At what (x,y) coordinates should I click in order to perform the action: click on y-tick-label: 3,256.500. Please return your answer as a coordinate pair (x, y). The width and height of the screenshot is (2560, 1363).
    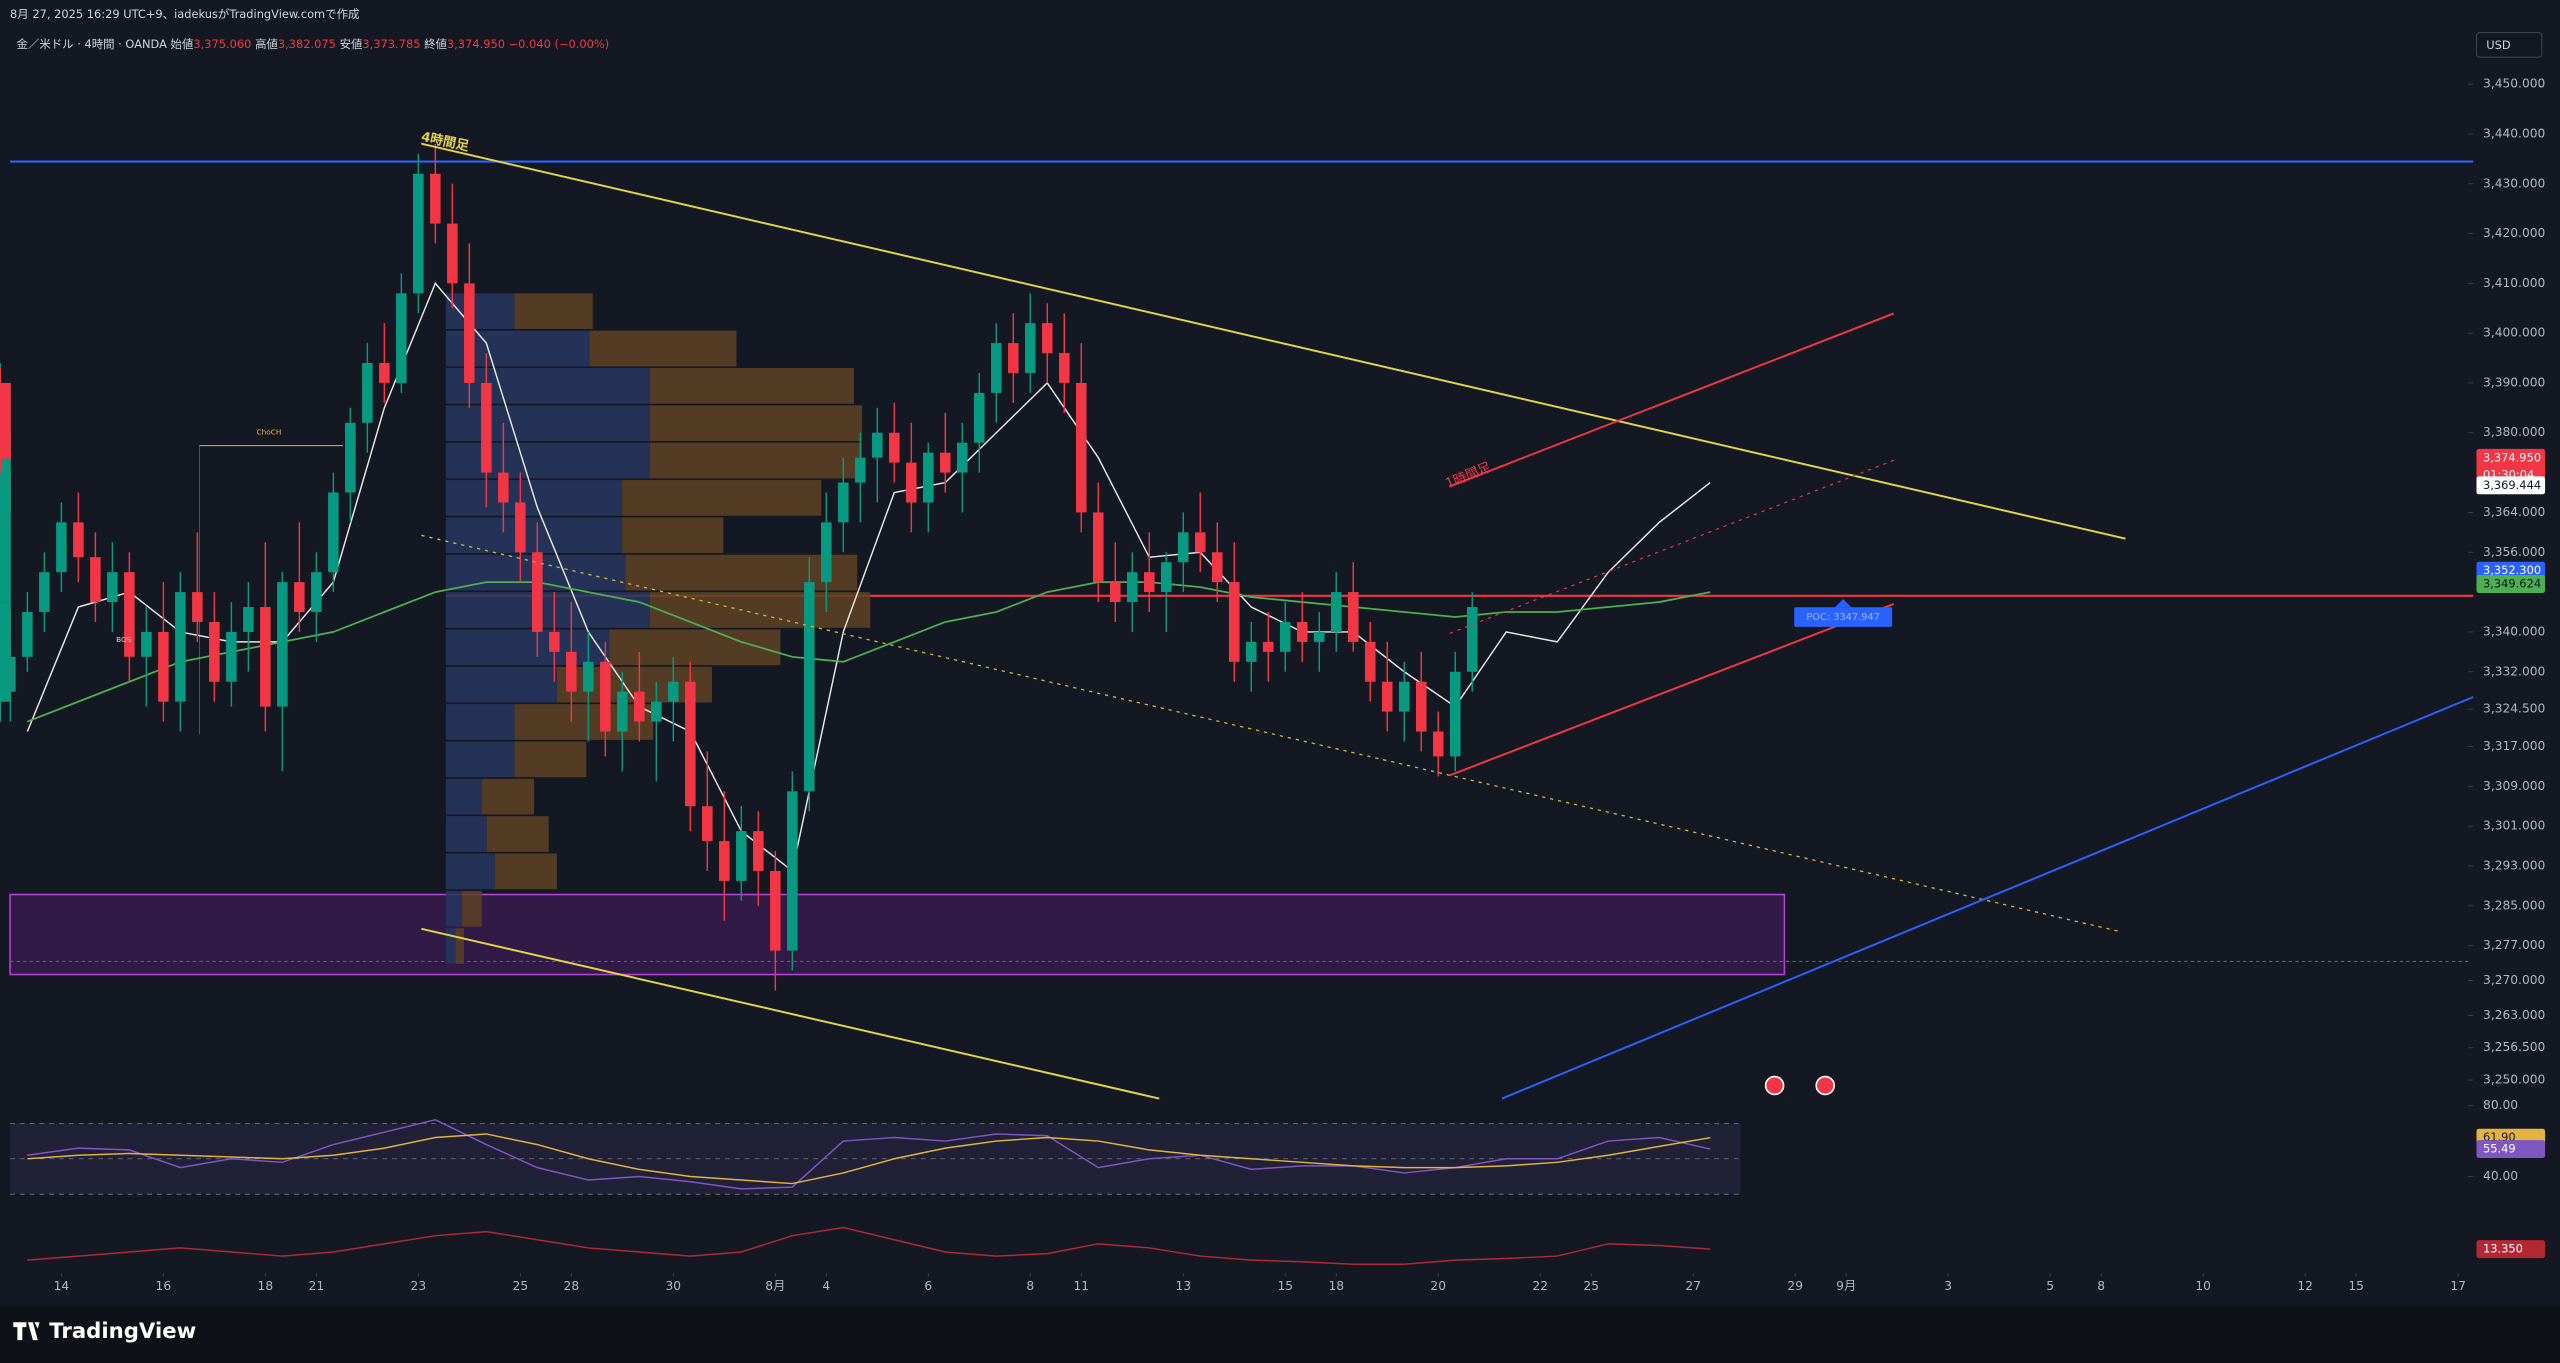
    Looking at the image, I should click on (2514, 1047).